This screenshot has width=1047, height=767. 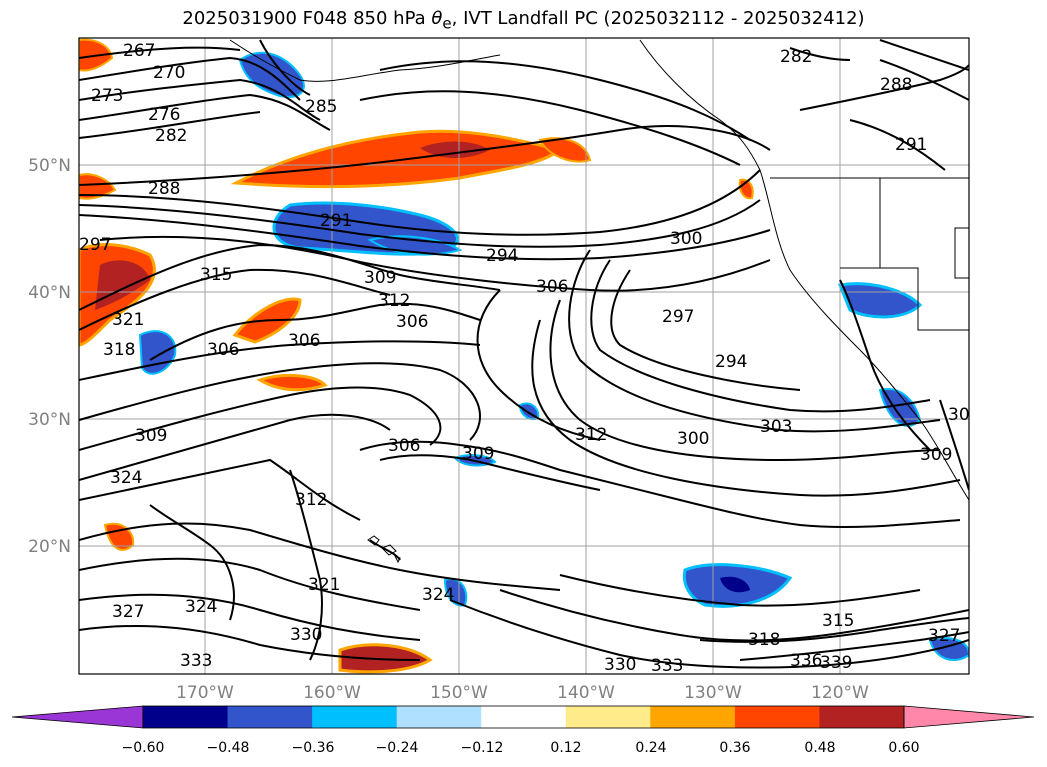 I want to click on latitude-labels: 50°N 40°N 30°N 20°N, so click(x=49, y=356).